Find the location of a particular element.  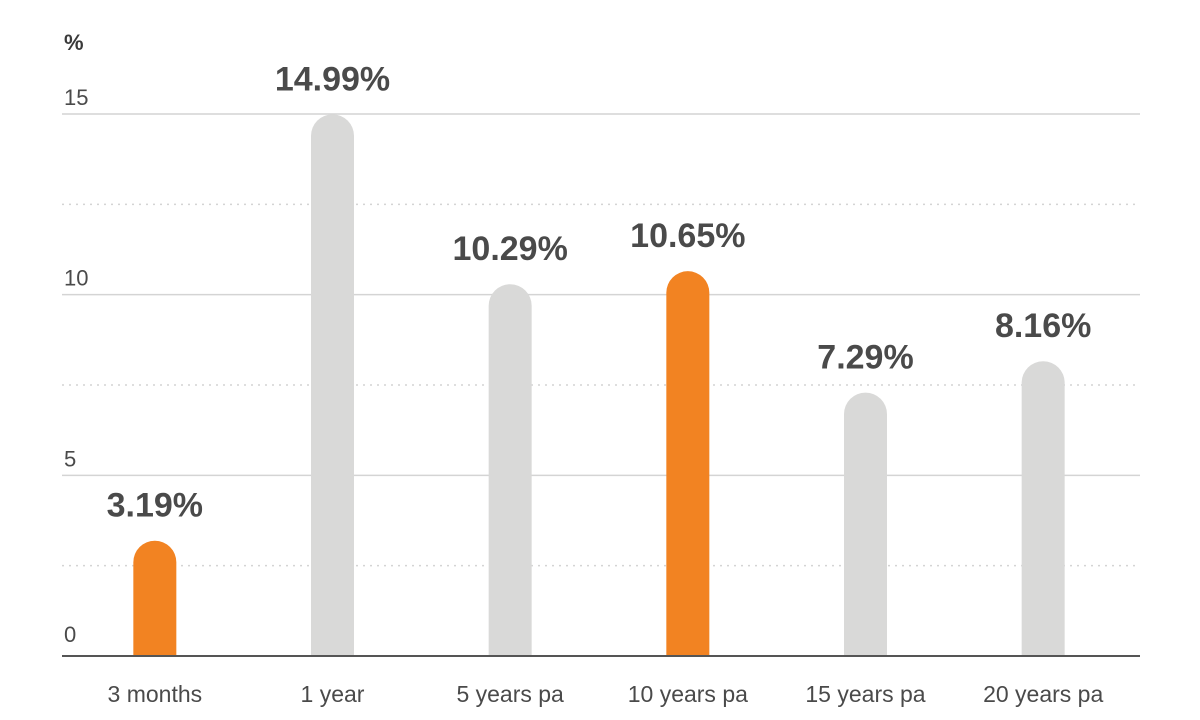

bar-value-label: 10.65% is located at coordinates (687, 236).